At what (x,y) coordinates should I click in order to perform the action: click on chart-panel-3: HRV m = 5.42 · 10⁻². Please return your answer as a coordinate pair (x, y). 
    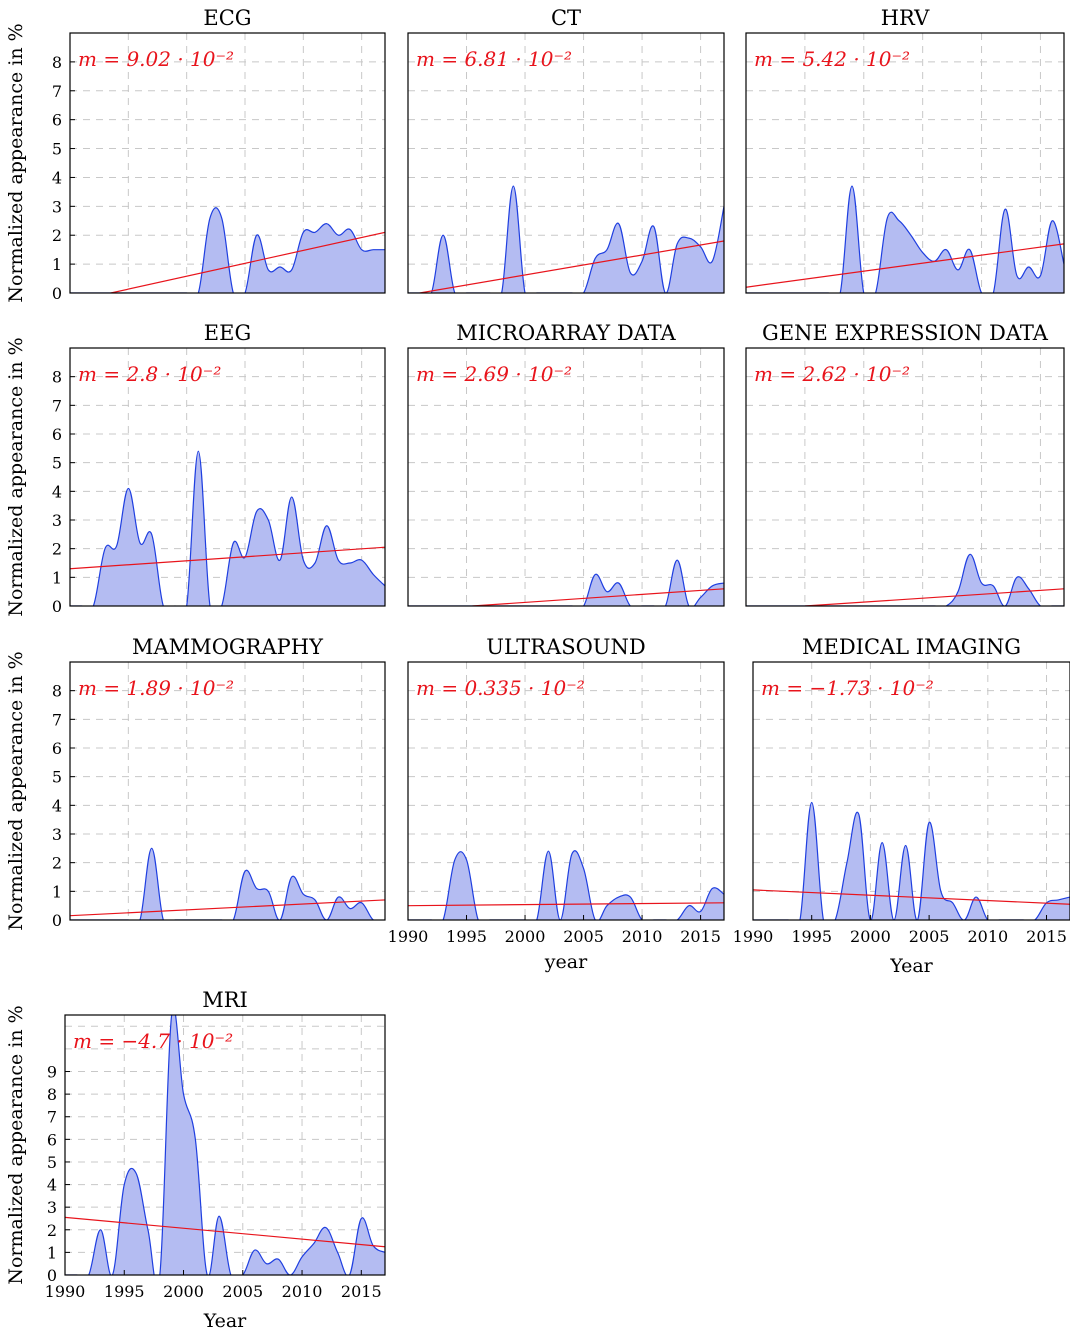
    Looking at the image, I should click on (905, 150).